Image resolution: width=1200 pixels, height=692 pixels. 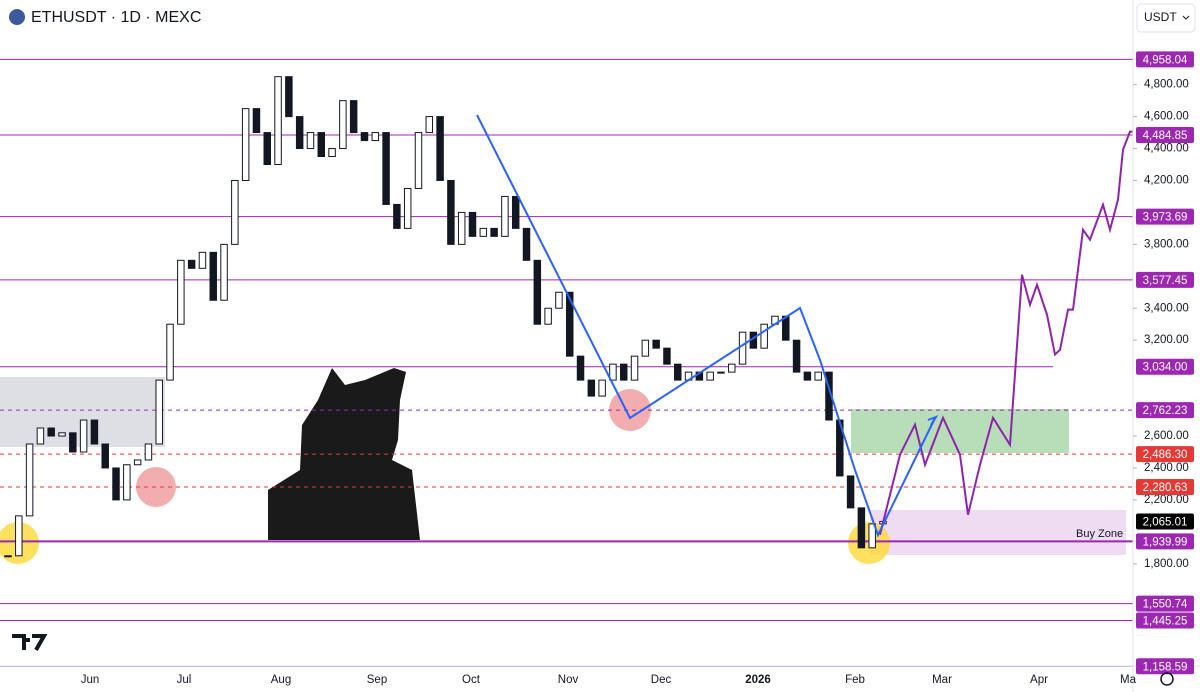 What do you see at coordinates (1166, 500) in the screenshot?
I see `y-tick-label: 2,200.00` at bounding box center [1166, 500].